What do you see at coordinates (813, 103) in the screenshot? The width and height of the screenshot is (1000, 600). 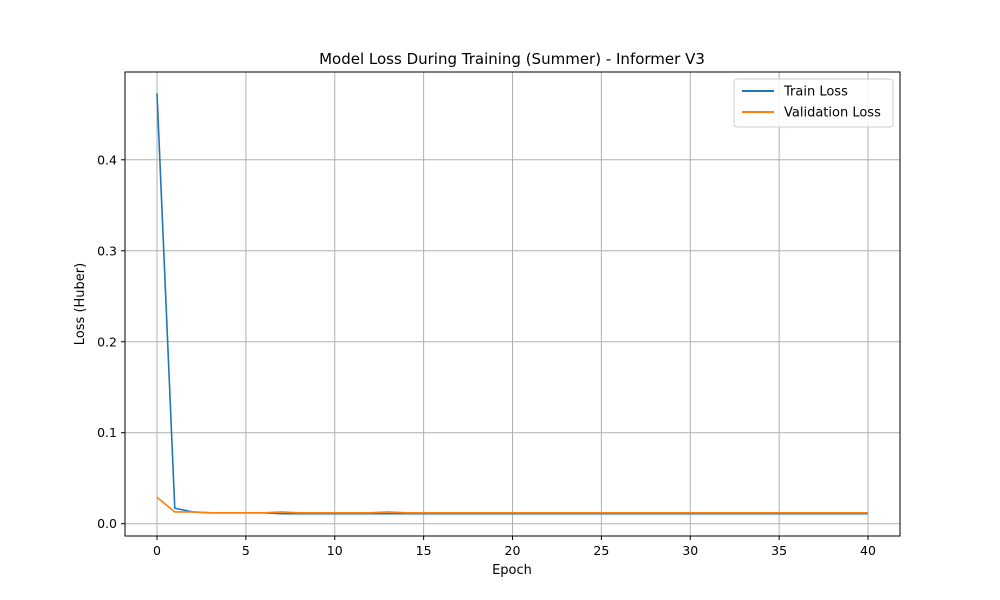 I see `legend: Train Loss Validation Loss` at bounding box center [813, 103].